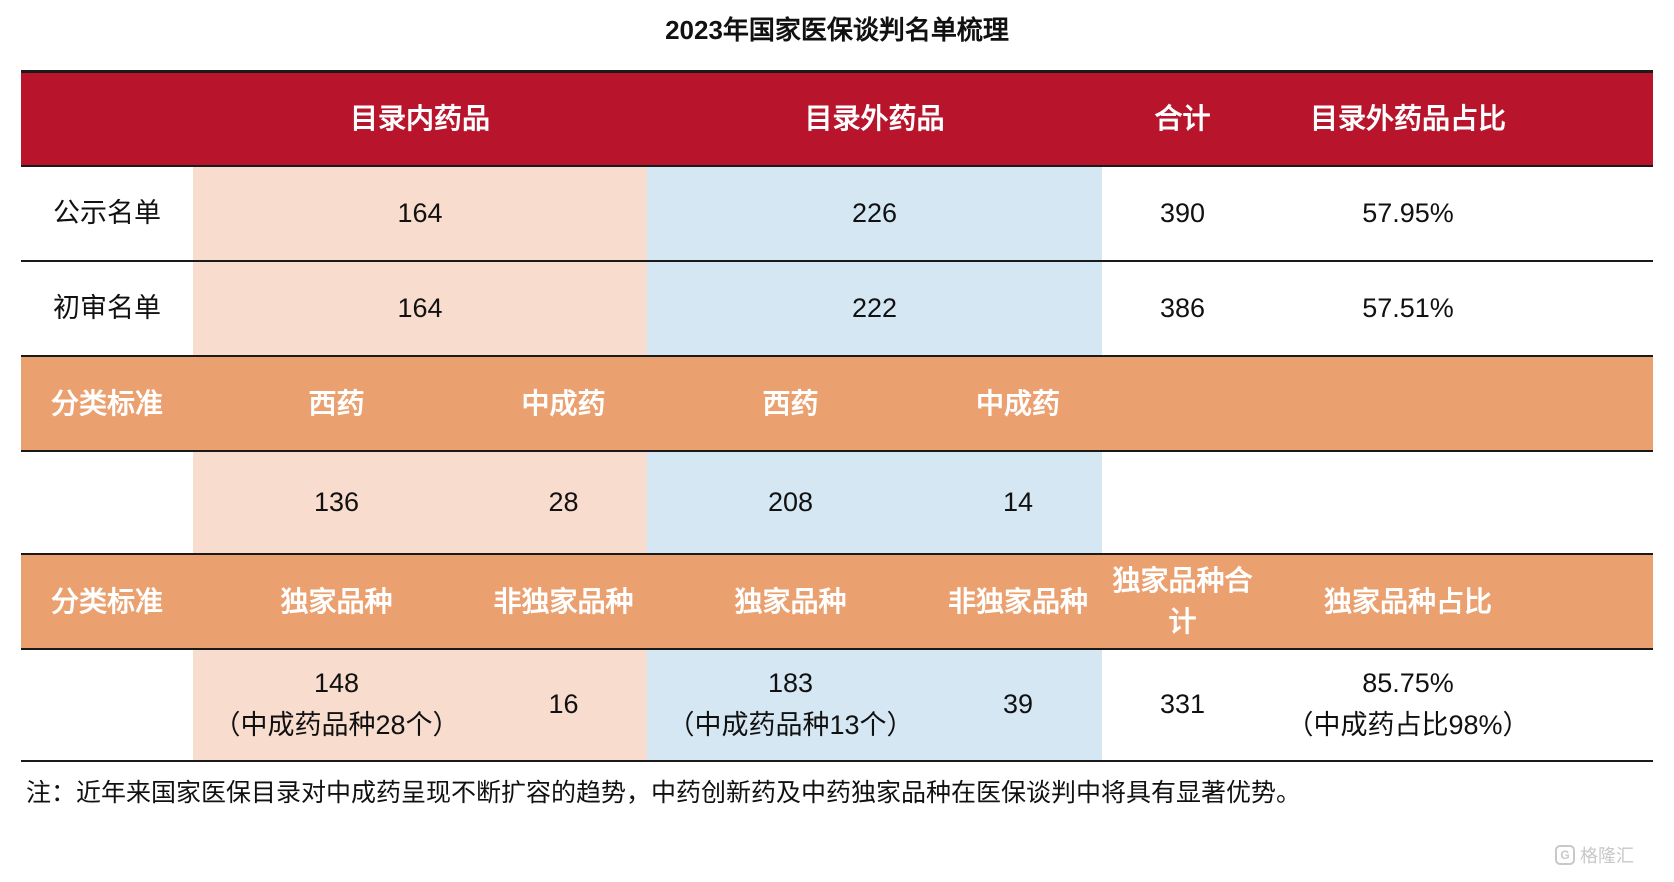 The image size is (1674, 882). I want to click on category-out-tcm: 中成药, so click(1017, 403).